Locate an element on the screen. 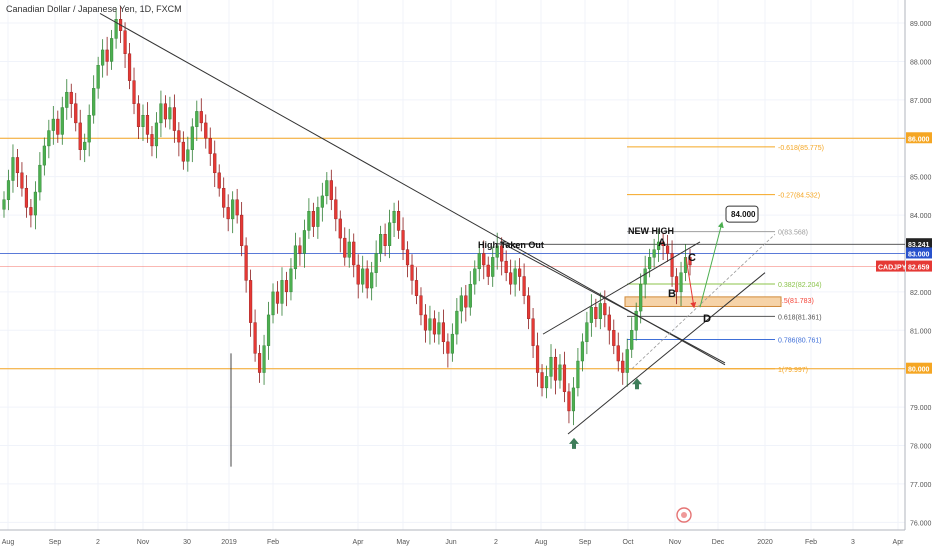 The width and height of the screenshot is (932, 555). price-tag-label: 82.659 is located at coordinates (919, 268).